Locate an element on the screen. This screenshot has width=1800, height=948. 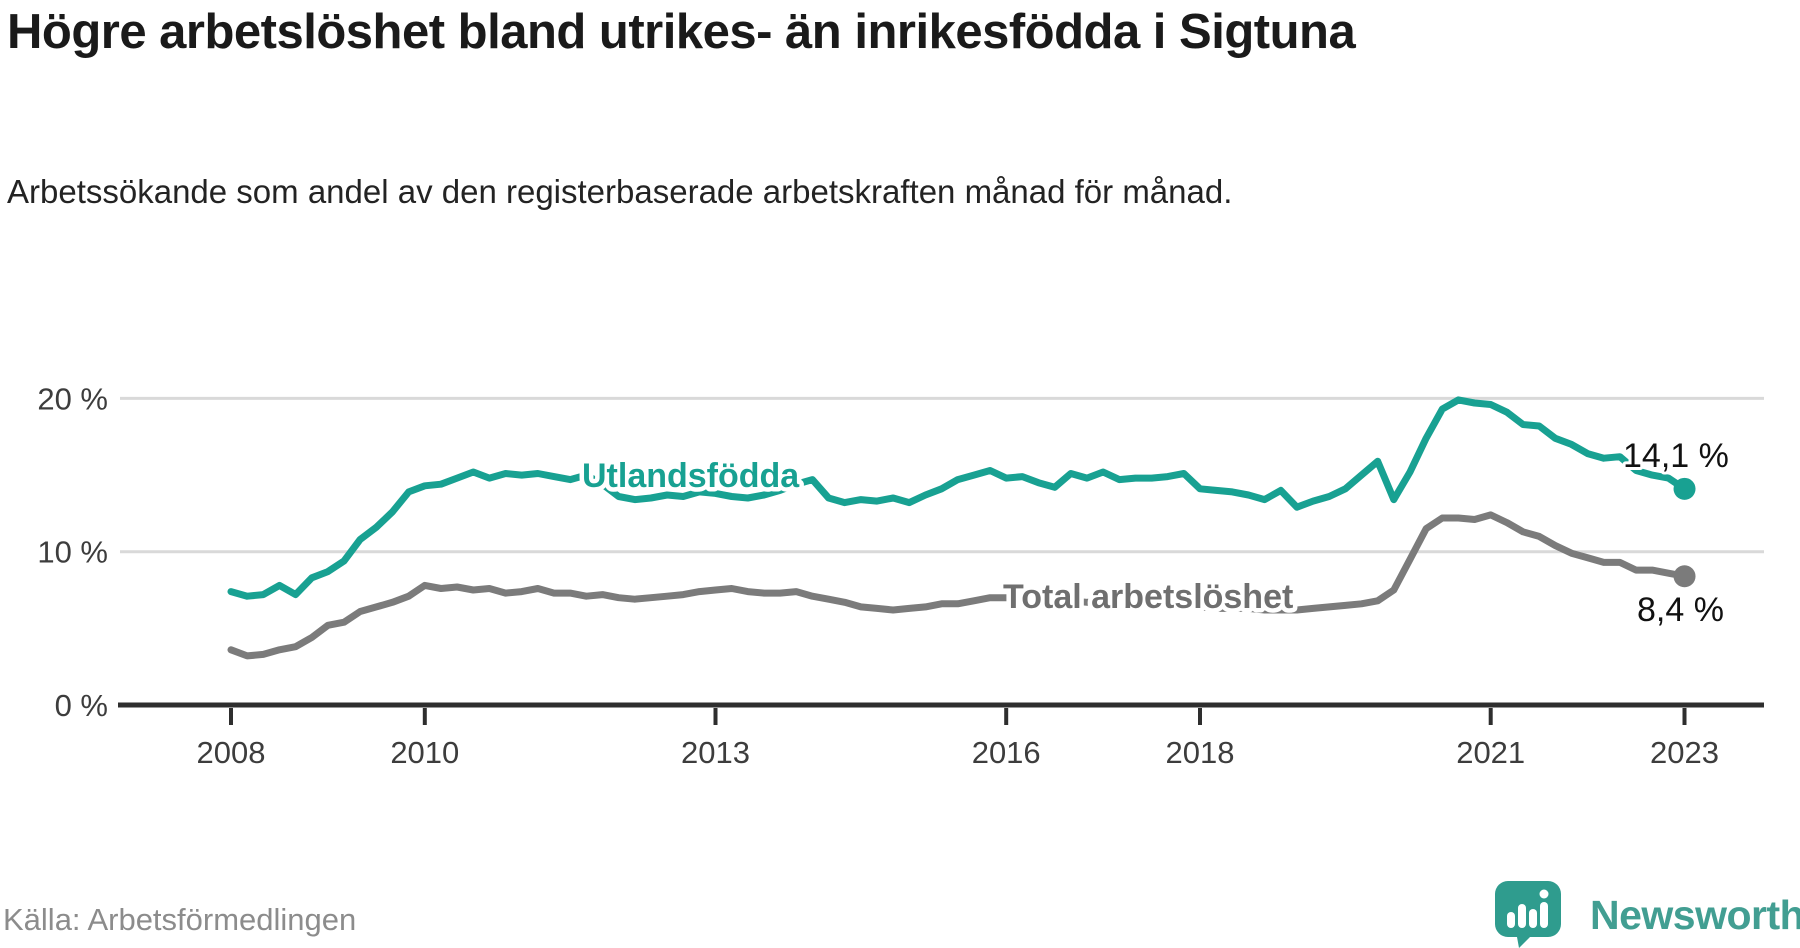
series-line-total-arbetsl-shet is located at coordinates (957, 585).